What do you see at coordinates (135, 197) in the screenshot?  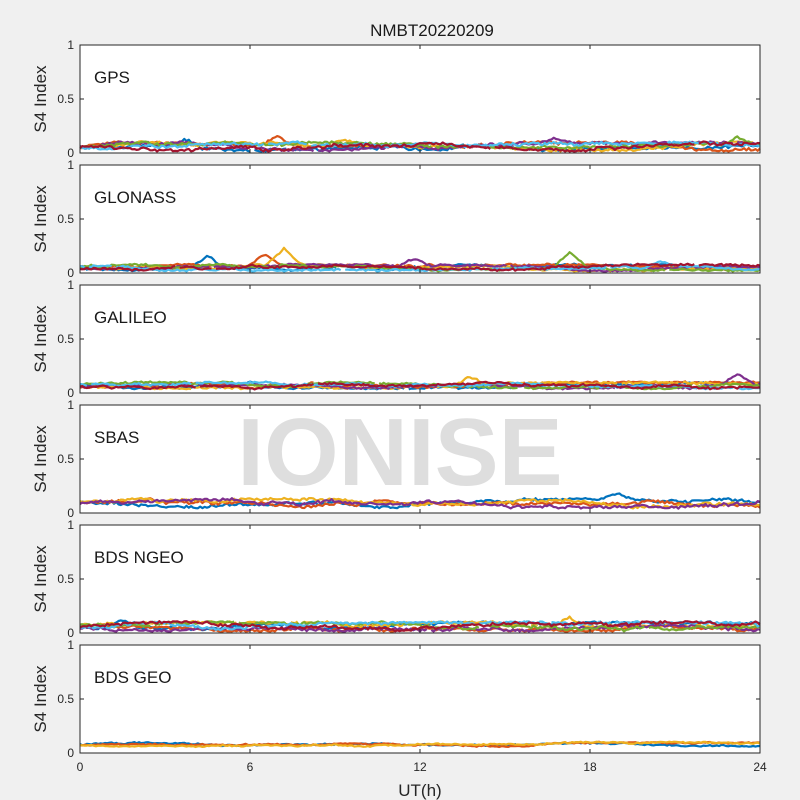 I see `constellation-label: GLONASS` at bounding box center [135, 197].